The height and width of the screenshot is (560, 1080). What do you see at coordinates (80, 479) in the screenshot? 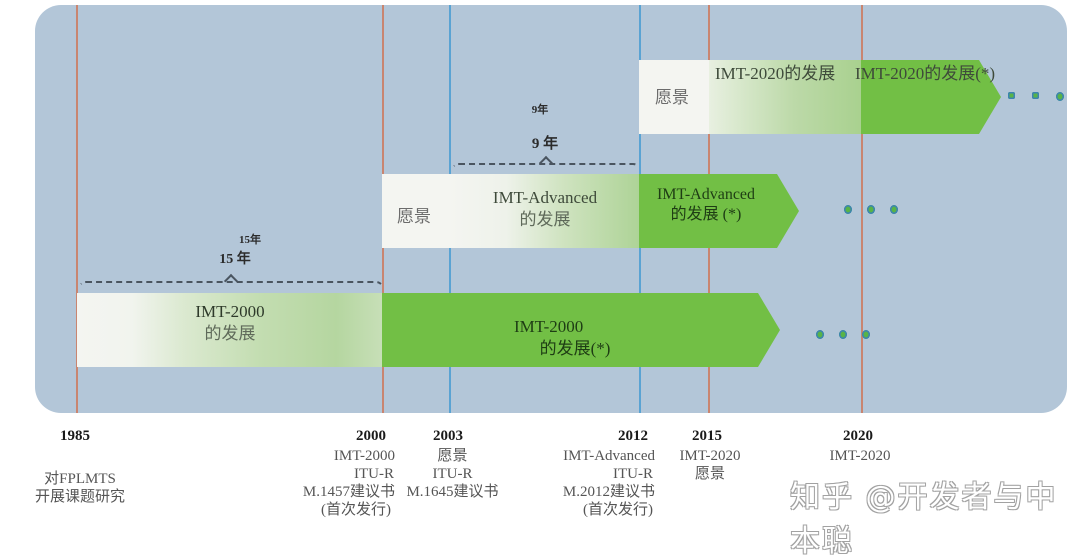
I see `desc-1985-line1: 对FPLMTS` at bounding box center [80, 479].